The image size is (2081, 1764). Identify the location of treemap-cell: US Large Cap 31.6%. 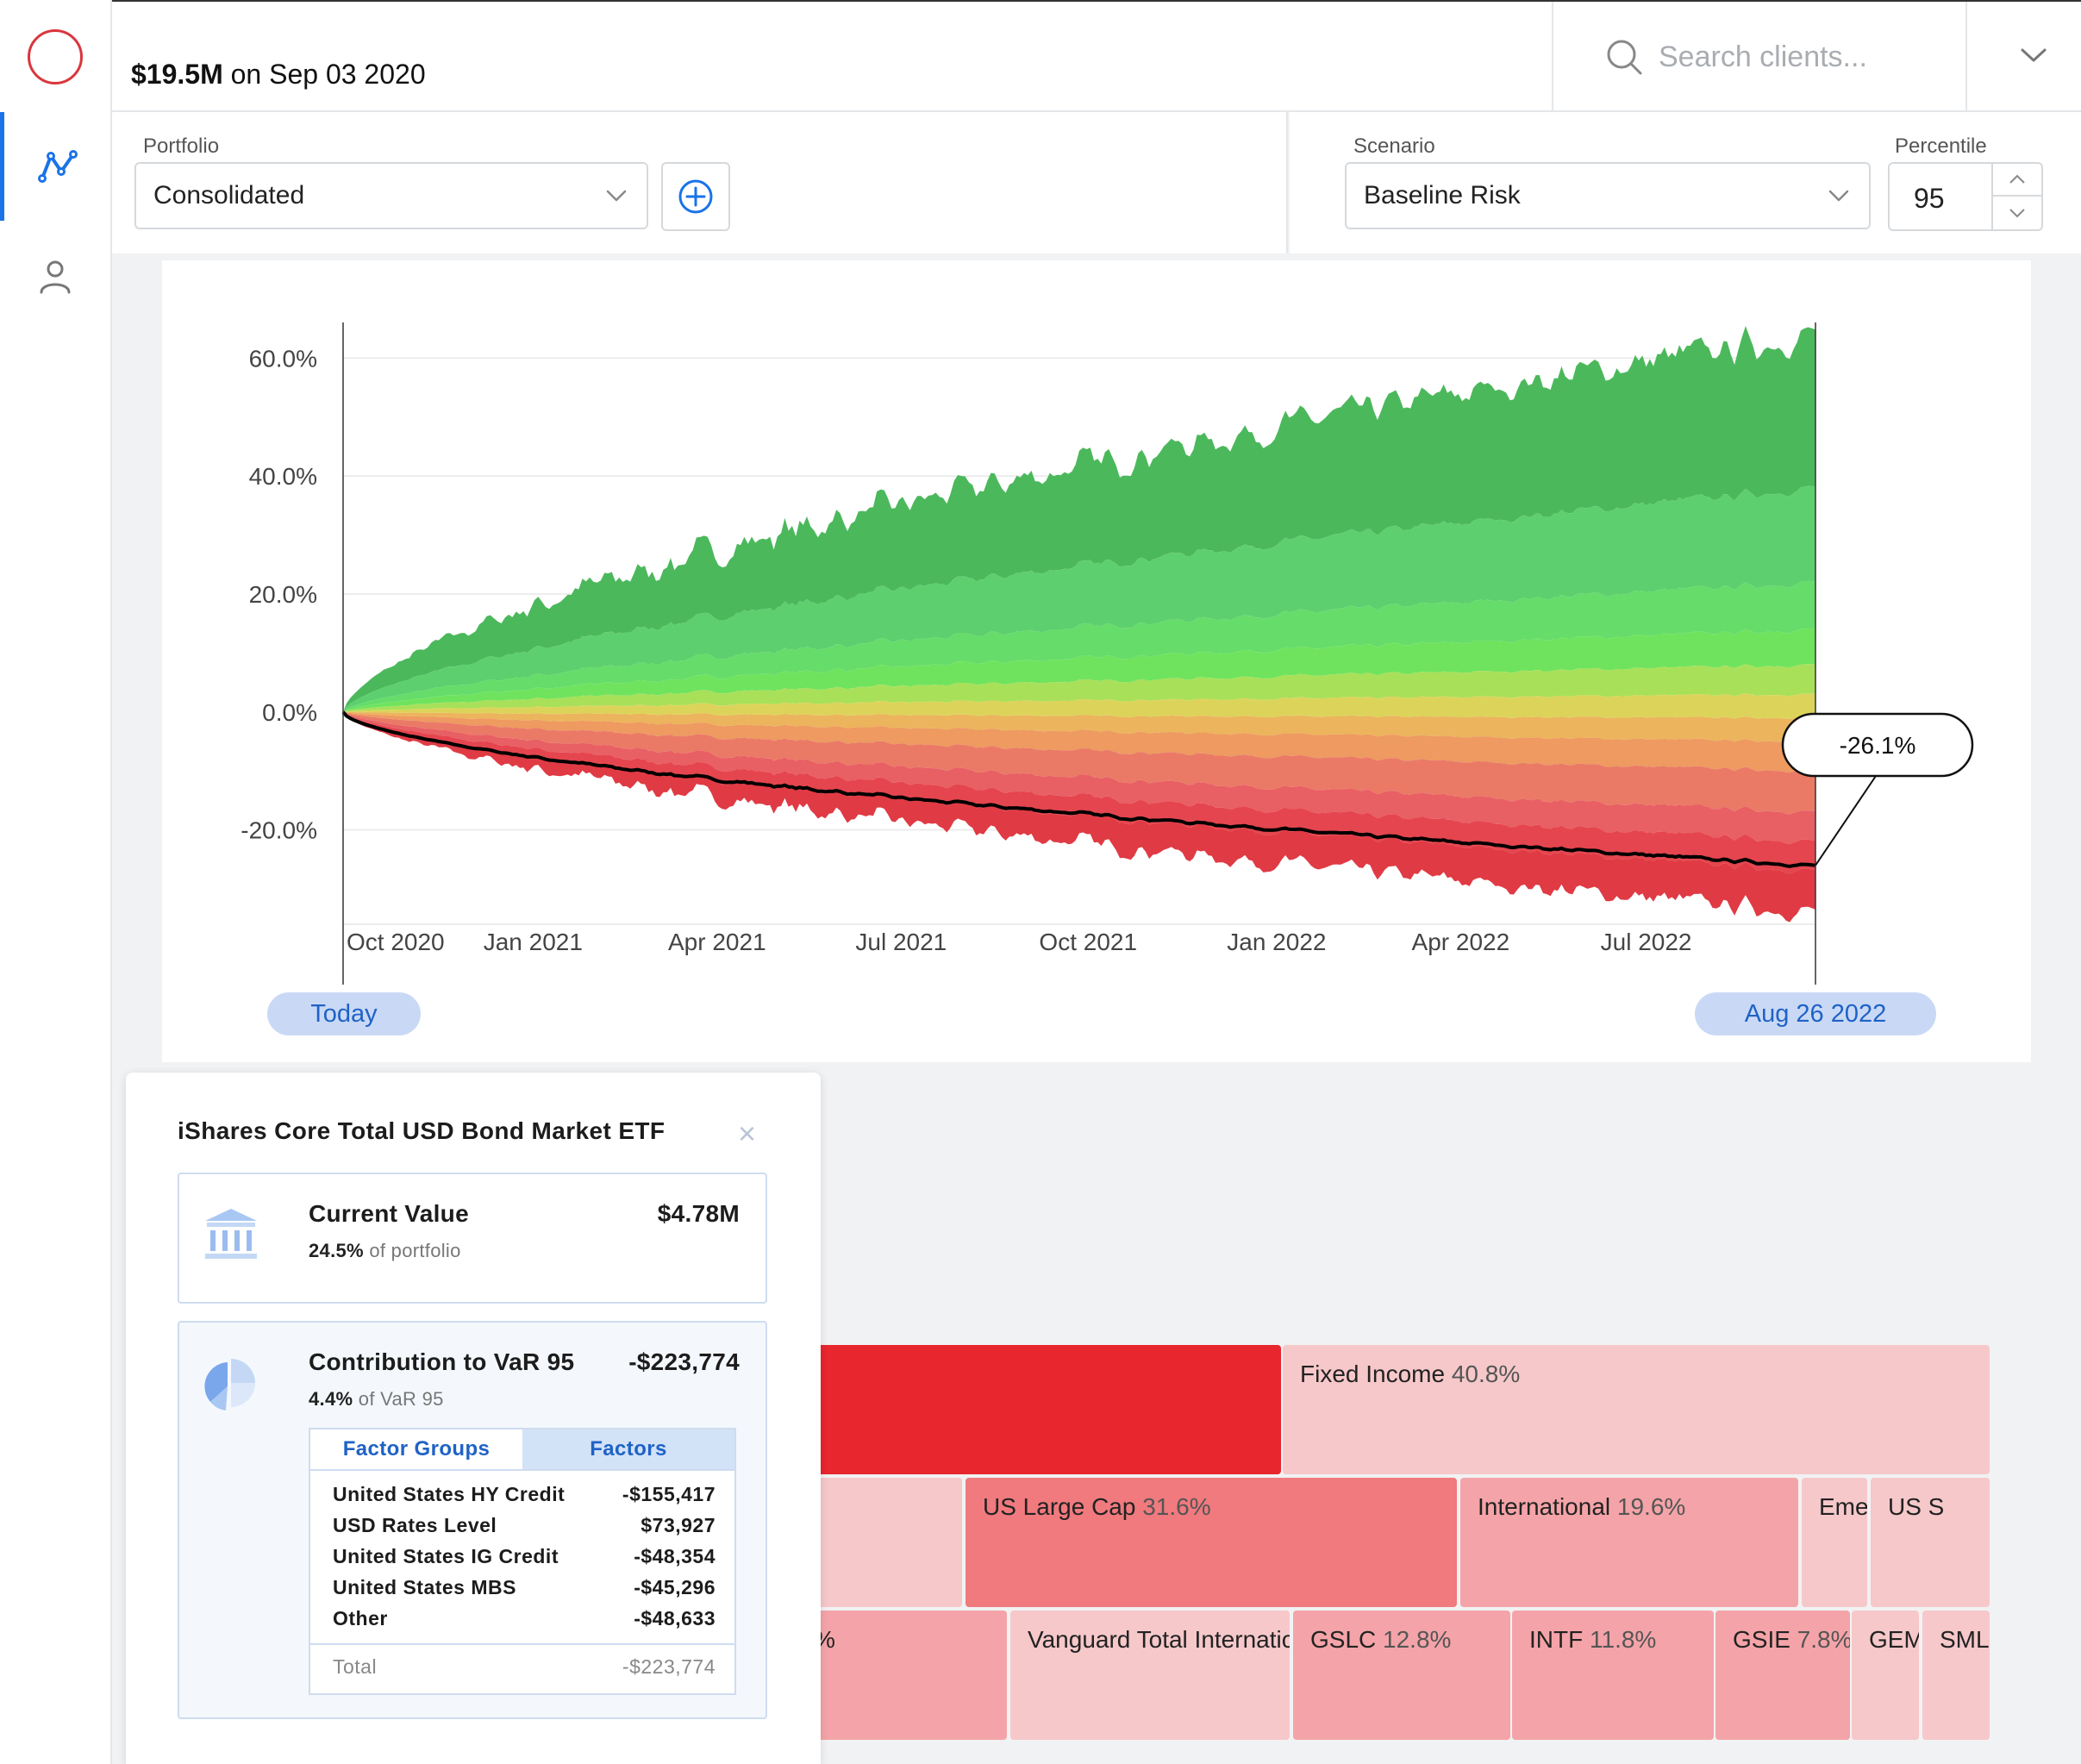
(1211, 1543).